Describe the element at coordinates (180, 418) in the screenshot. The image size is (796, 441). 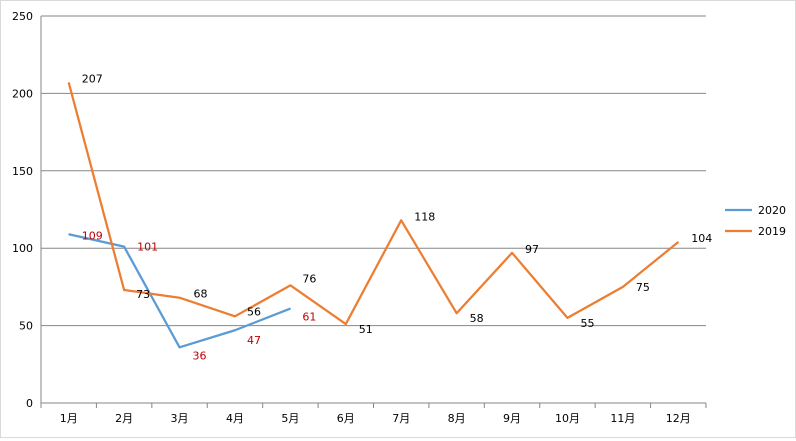
I see `x-tick-label: 3月` at that location.